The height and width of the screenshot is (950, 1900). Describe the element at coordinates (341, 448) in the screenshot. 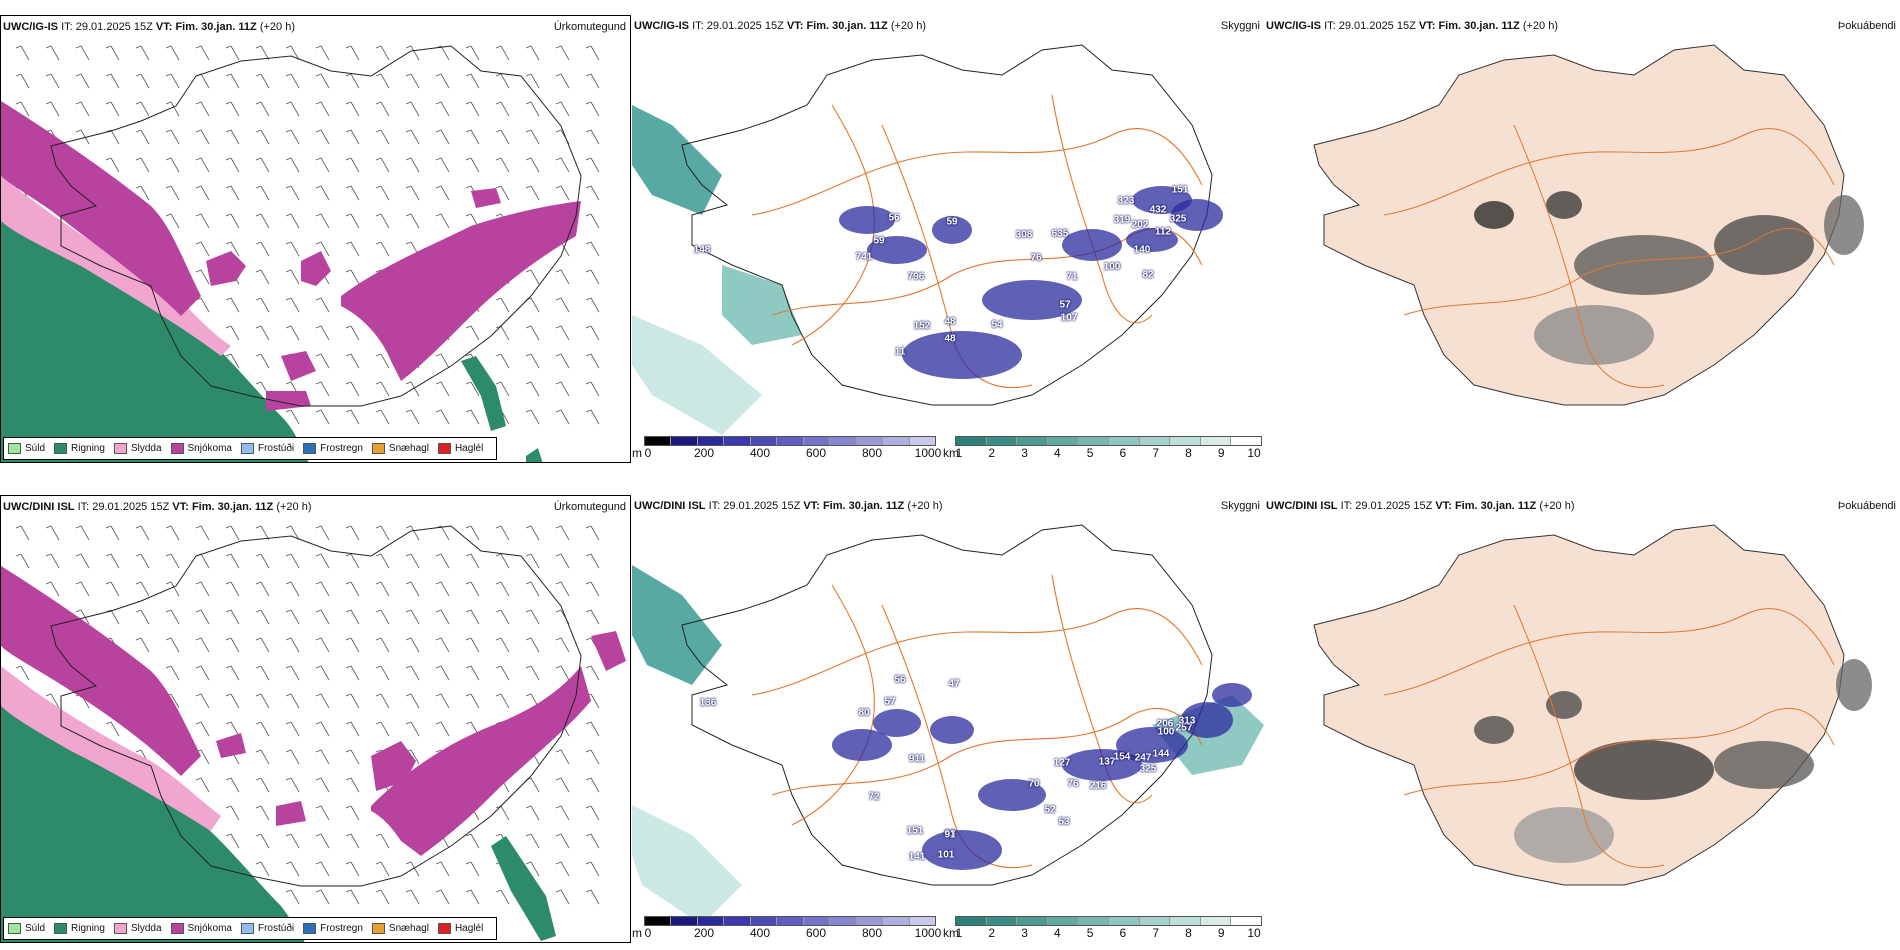

I see `legend-label: Frostregn` at that location.